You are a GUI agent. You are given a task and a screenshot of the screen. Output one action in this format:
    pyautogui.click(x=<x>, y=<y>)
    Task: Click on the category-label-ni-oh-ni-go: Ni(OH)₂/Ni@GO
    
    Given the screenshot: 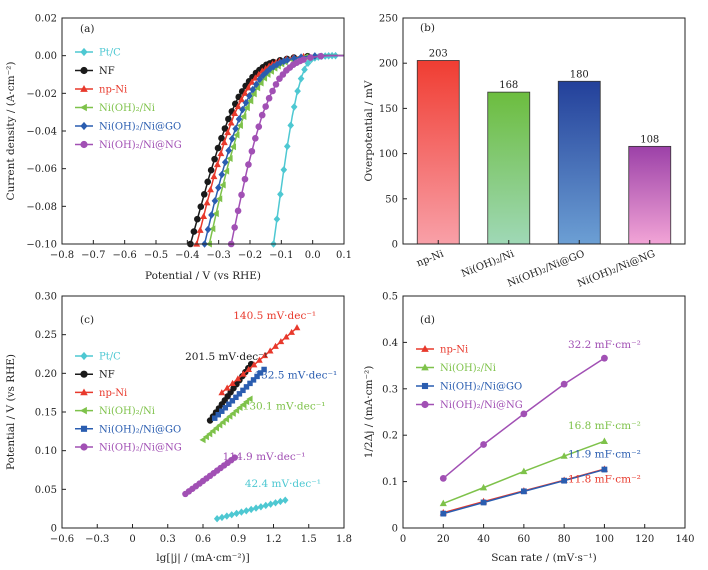 What is the action you would take?
    pyautogui.click(x=546, y=269)
    